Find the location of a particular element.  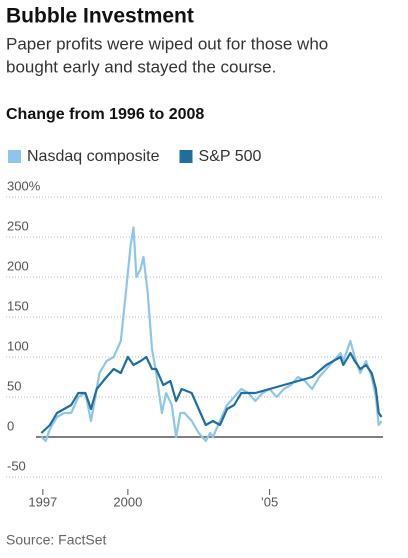

legend-label: Nasdaq composite is located at coordinates (93, 156).